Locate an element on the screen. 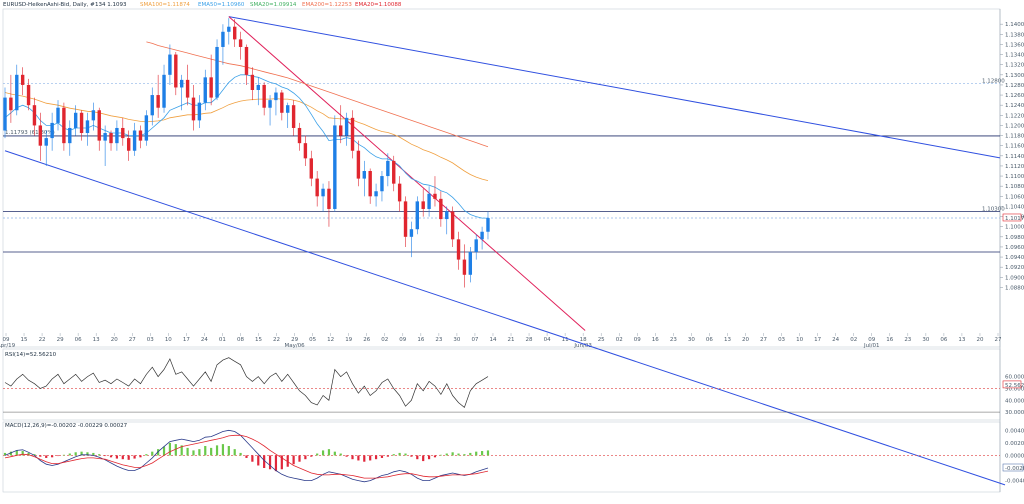 The width and height of the screenshot is (1024, 504). price-axis-label: 1.11800 is located at coordinates (1014, 137).